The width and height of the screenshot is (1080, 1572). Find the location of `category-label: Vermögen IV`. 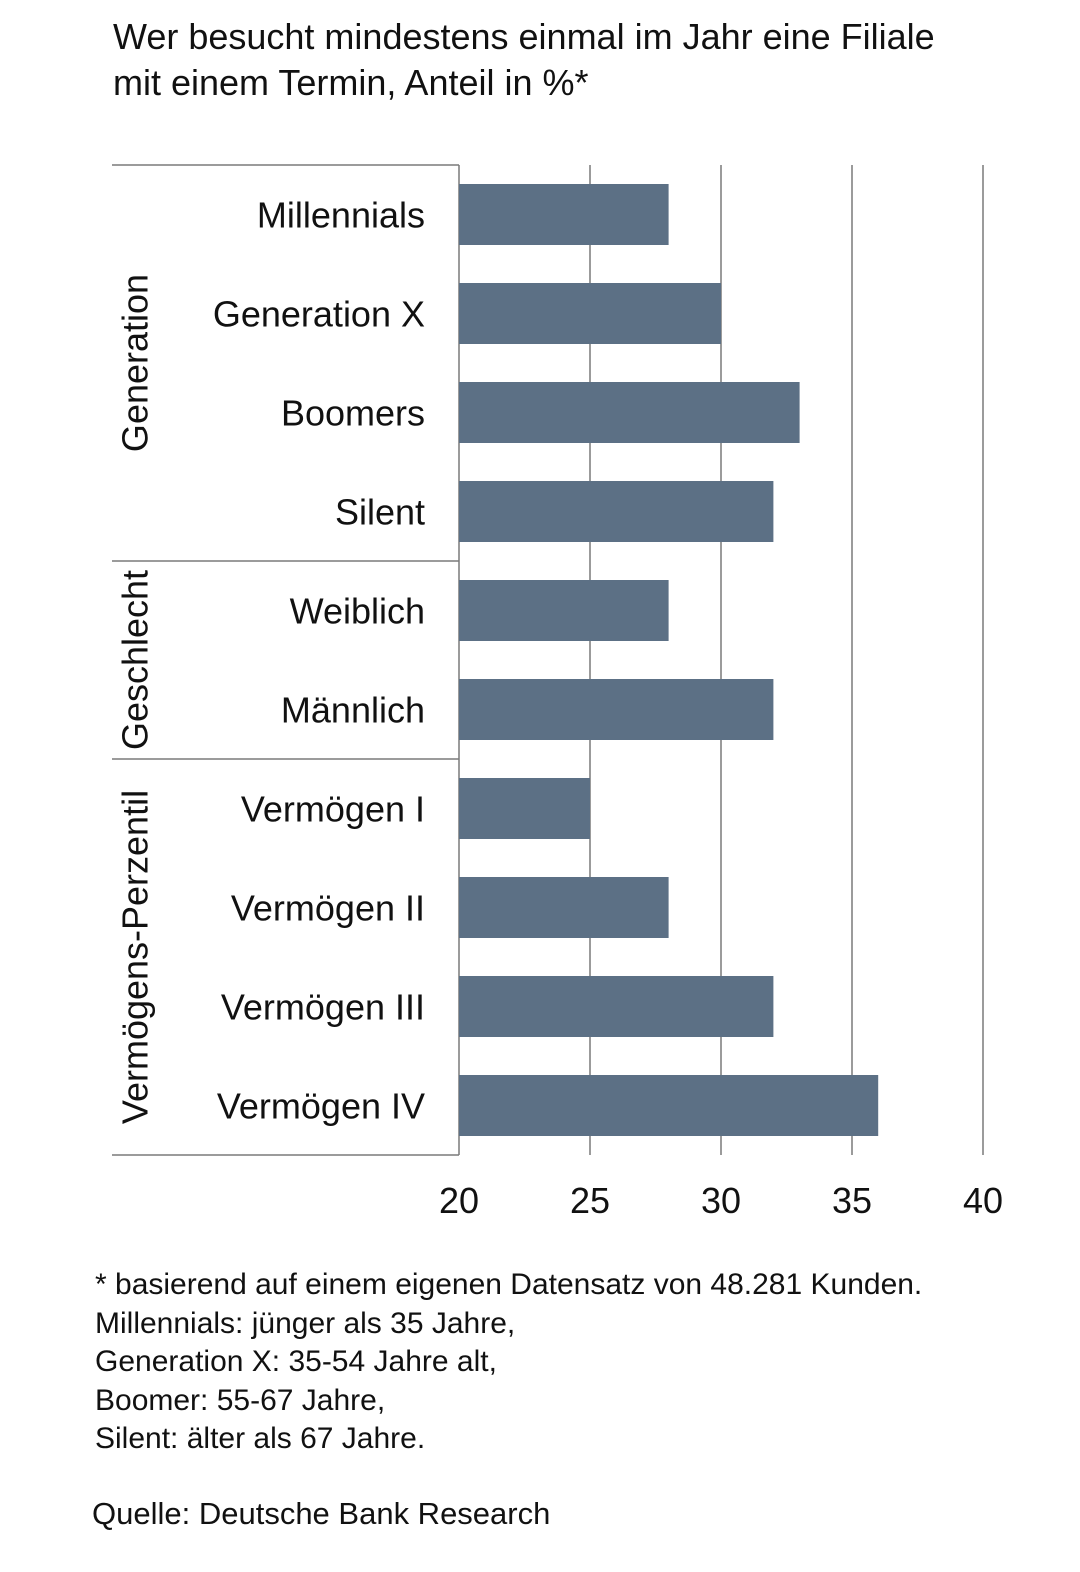

category-label: Vermögen IV is located at coordinates (321, 1106).